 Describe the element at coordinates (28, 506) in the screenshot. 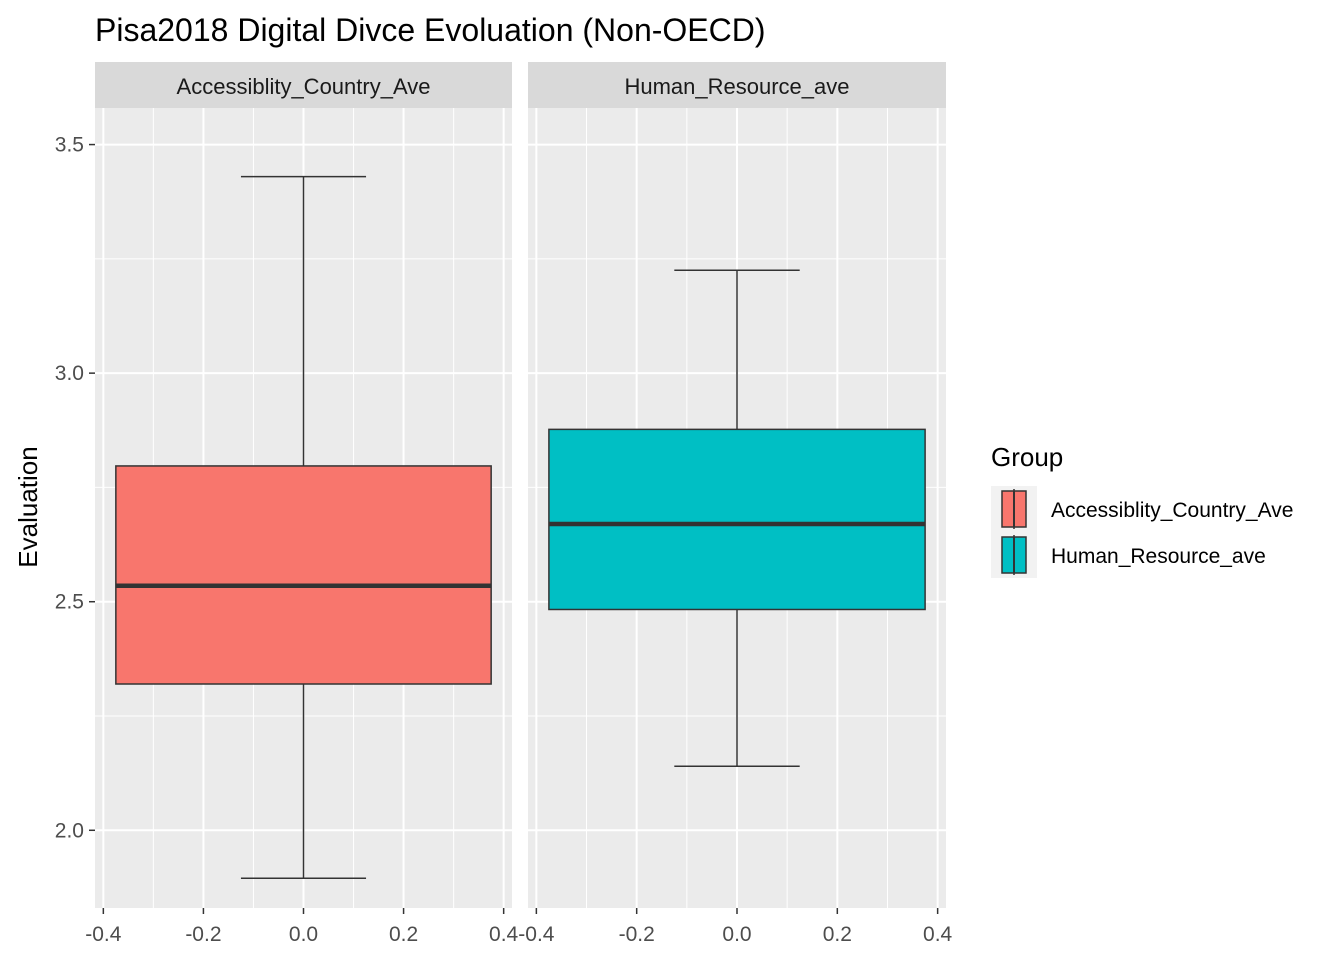

I see `y-axis-label: Evaluation` at that location.